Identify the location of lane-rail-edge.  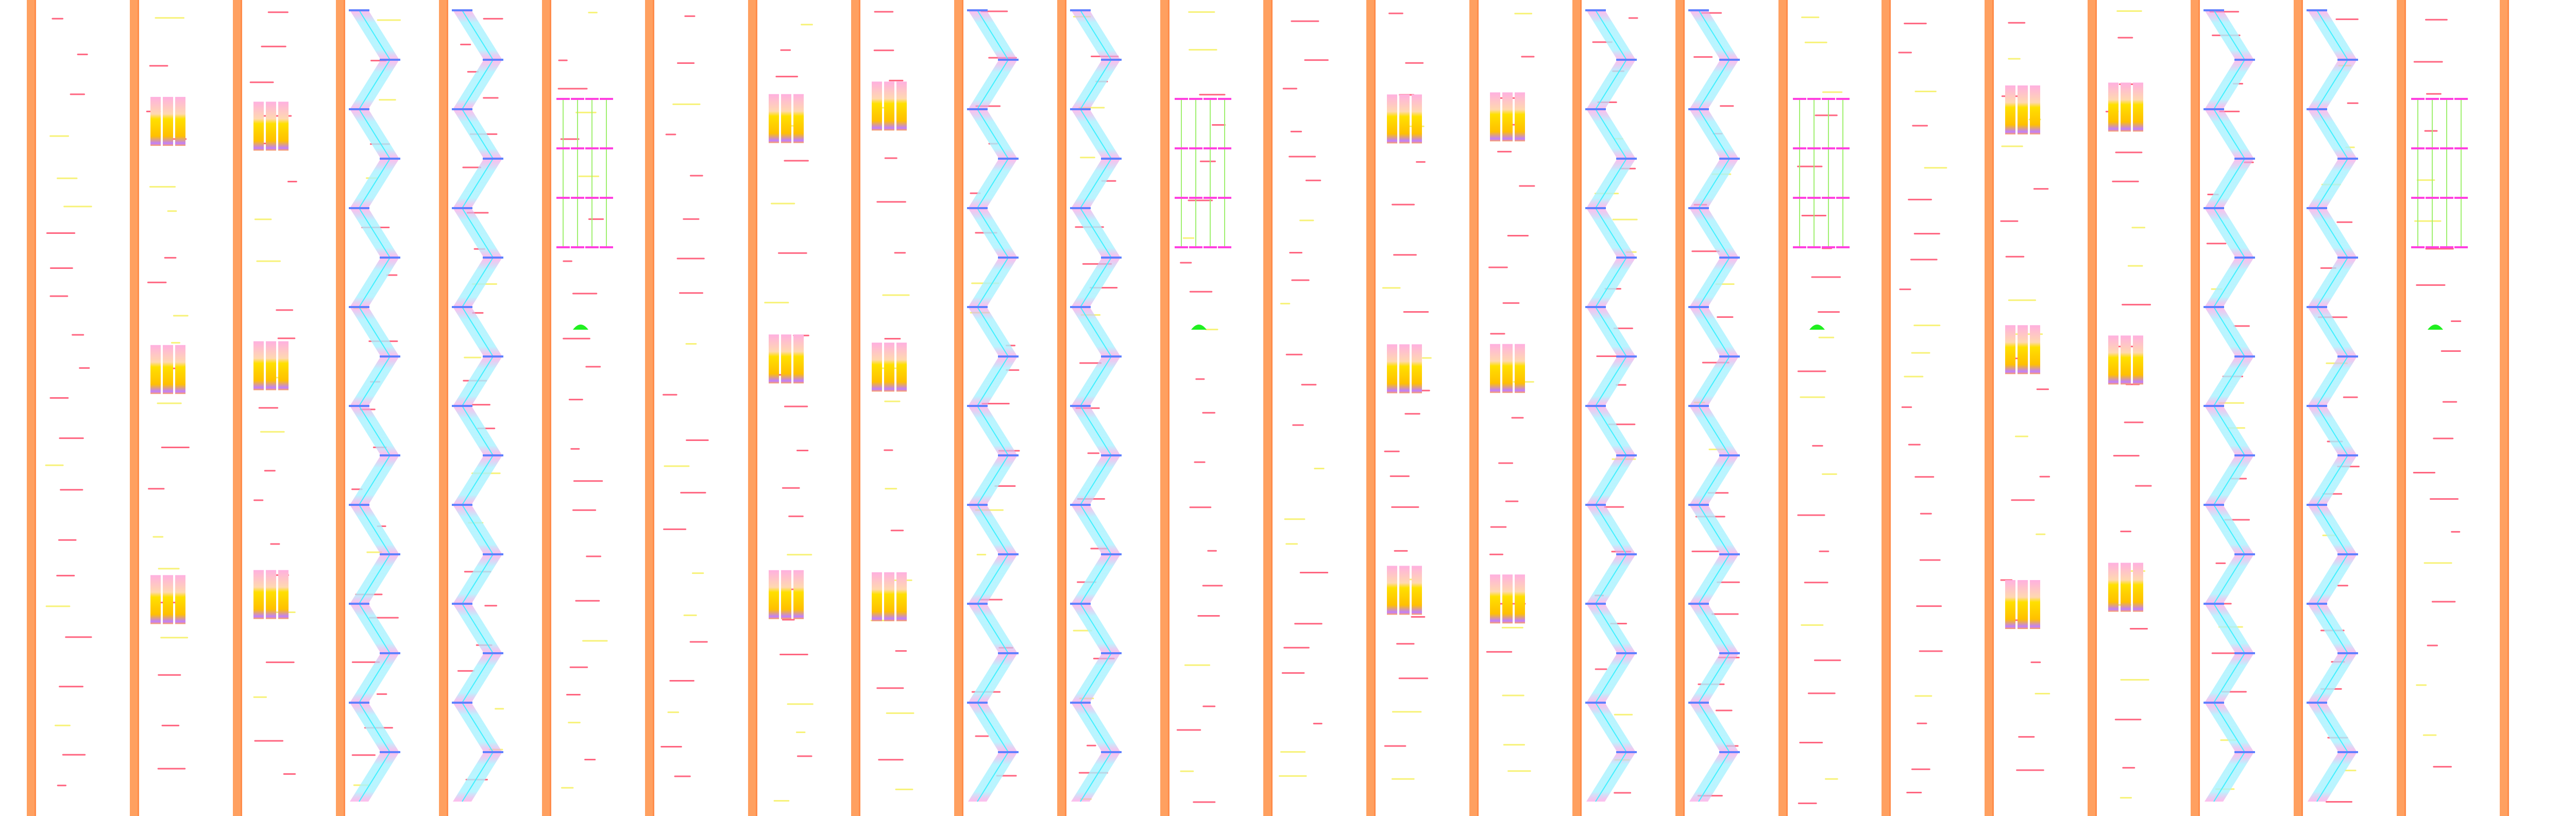
(1375, 408).